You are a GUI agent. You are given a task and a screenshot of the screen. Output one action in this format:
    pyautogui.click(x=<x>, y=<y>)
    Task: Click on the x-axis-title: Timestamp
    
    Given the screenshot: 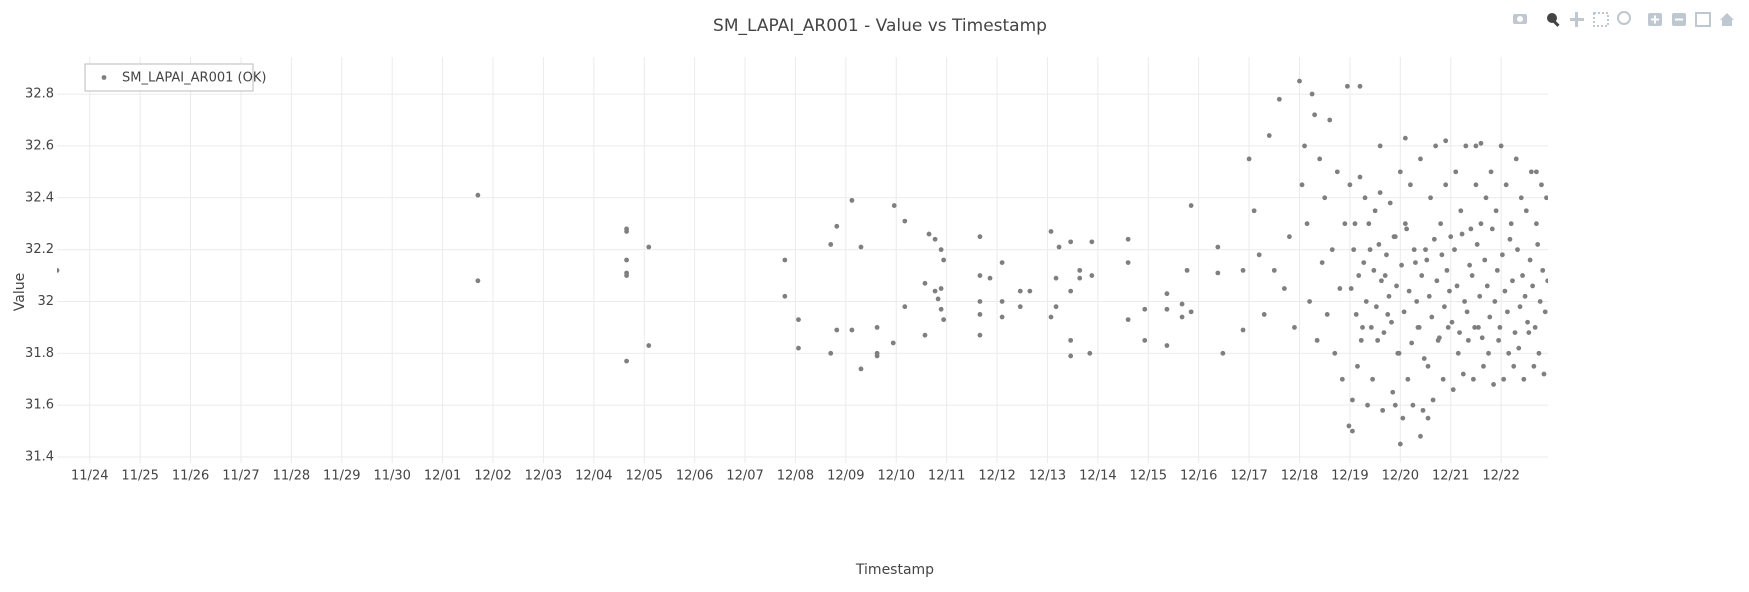 What is the action you would take?
    pyautogui.click(x=894, y=570)
    